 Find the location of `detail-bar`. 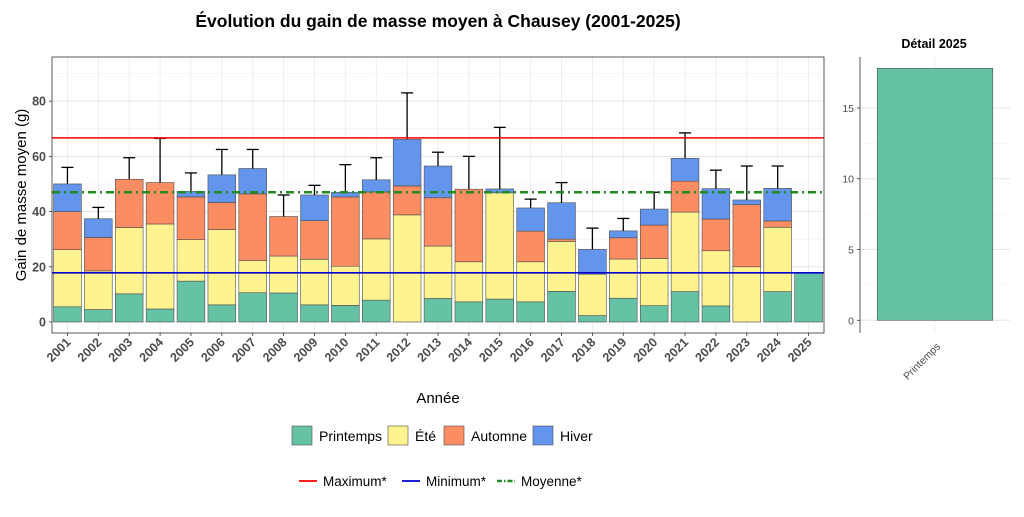

detail-bar is located at coordinates (935, 194).